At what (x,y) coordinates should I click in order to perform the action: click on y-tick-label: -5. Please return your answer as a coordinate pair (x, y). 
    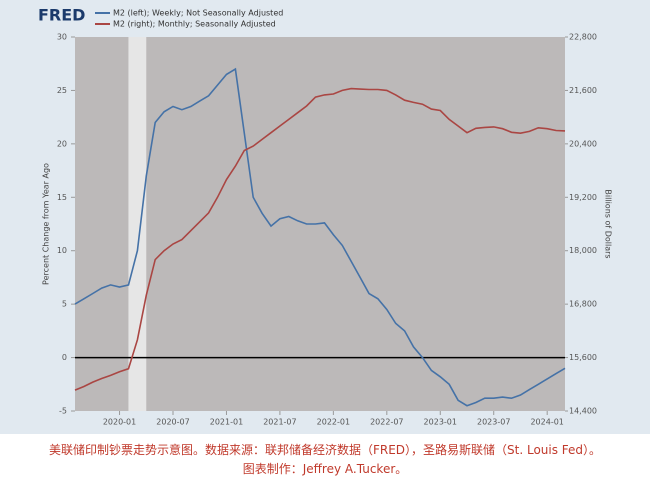
    Looking at the image, I should click on (63, 411).